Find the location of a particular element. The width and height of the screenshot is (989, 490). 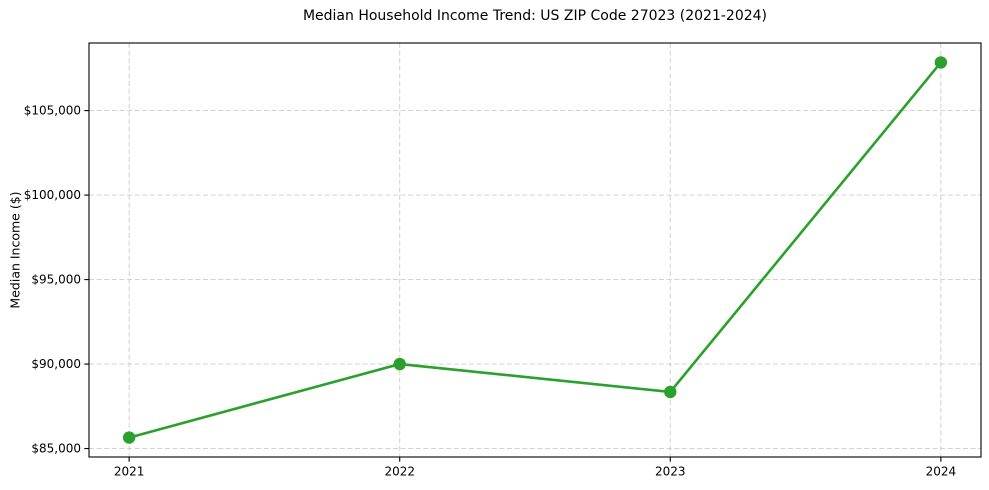

x-tick-label: 2022 is located at coordinates (399, 472).